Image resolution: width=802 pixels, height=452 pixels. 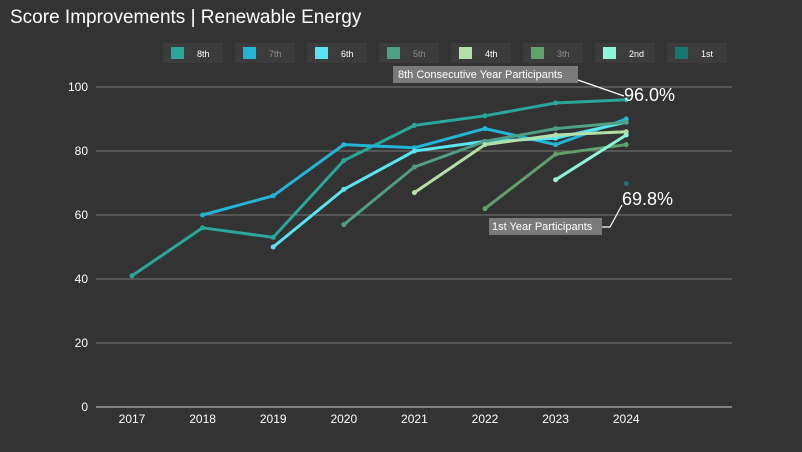 I want to click on x-tick-label: 2024, so click(x=626, y=419).